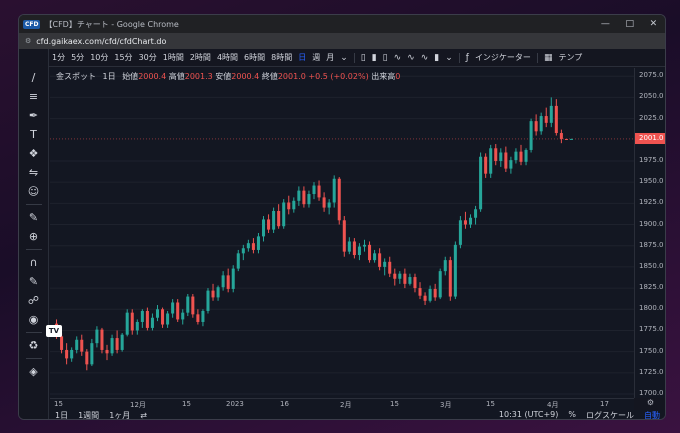 Image resolution: width=680 pixels, height=433 pixels. What do you see at coordinates (437, 57) in the screenshot?
I see `heikin-ashi-icon: ▮` at bounding box center [437, 57].